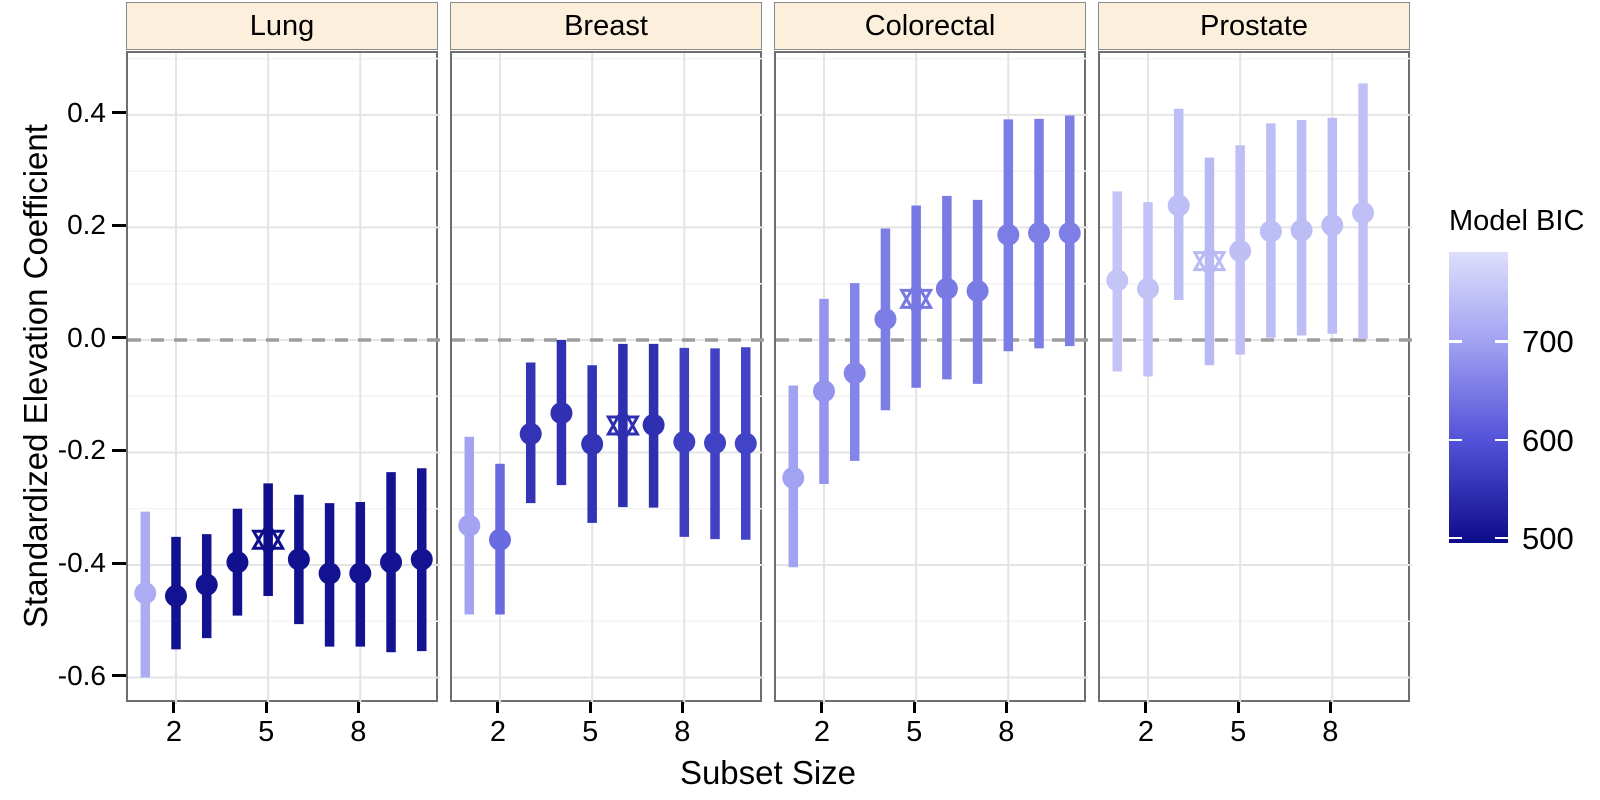 The height and width of the screenshot is (800, 1600). Describe the element at coordinates (81, 675) in the screenshot. I see `y-tick-label: -0.6` at that location.